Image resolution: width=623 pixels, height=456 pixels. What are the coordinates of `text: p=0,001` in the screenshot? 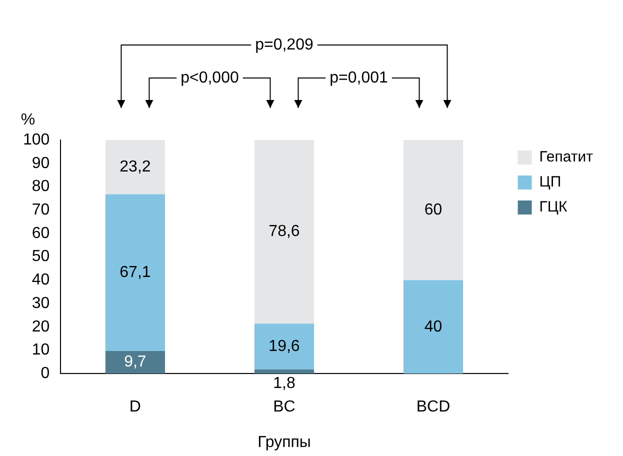 It's located at (359, 77).